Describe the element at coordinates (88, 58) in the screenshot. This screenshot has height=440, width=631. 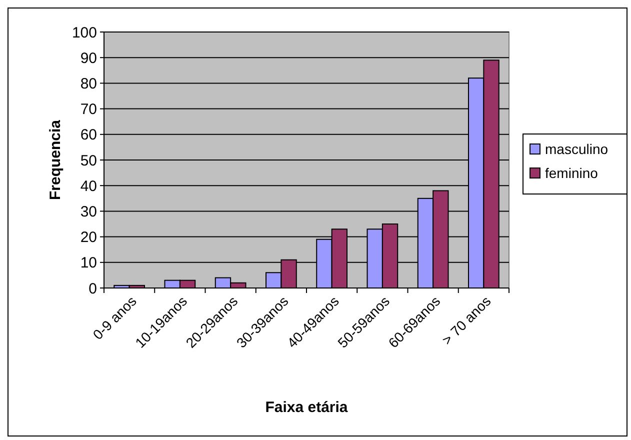
I see `y-tick-label: 90` at that location.